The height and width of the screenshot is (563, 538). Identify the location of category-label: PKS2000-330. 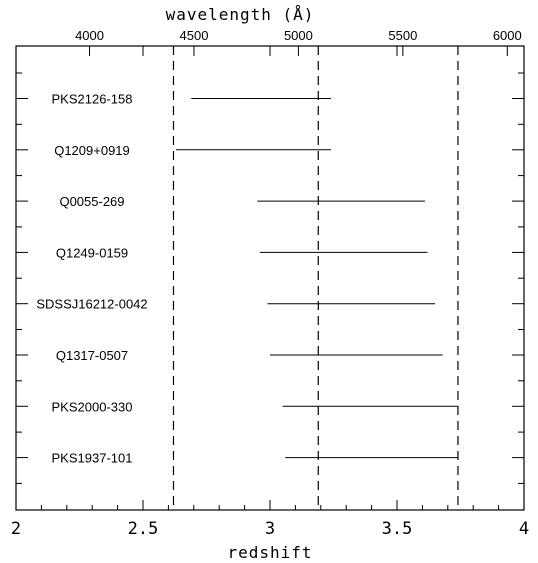
(92, 406).